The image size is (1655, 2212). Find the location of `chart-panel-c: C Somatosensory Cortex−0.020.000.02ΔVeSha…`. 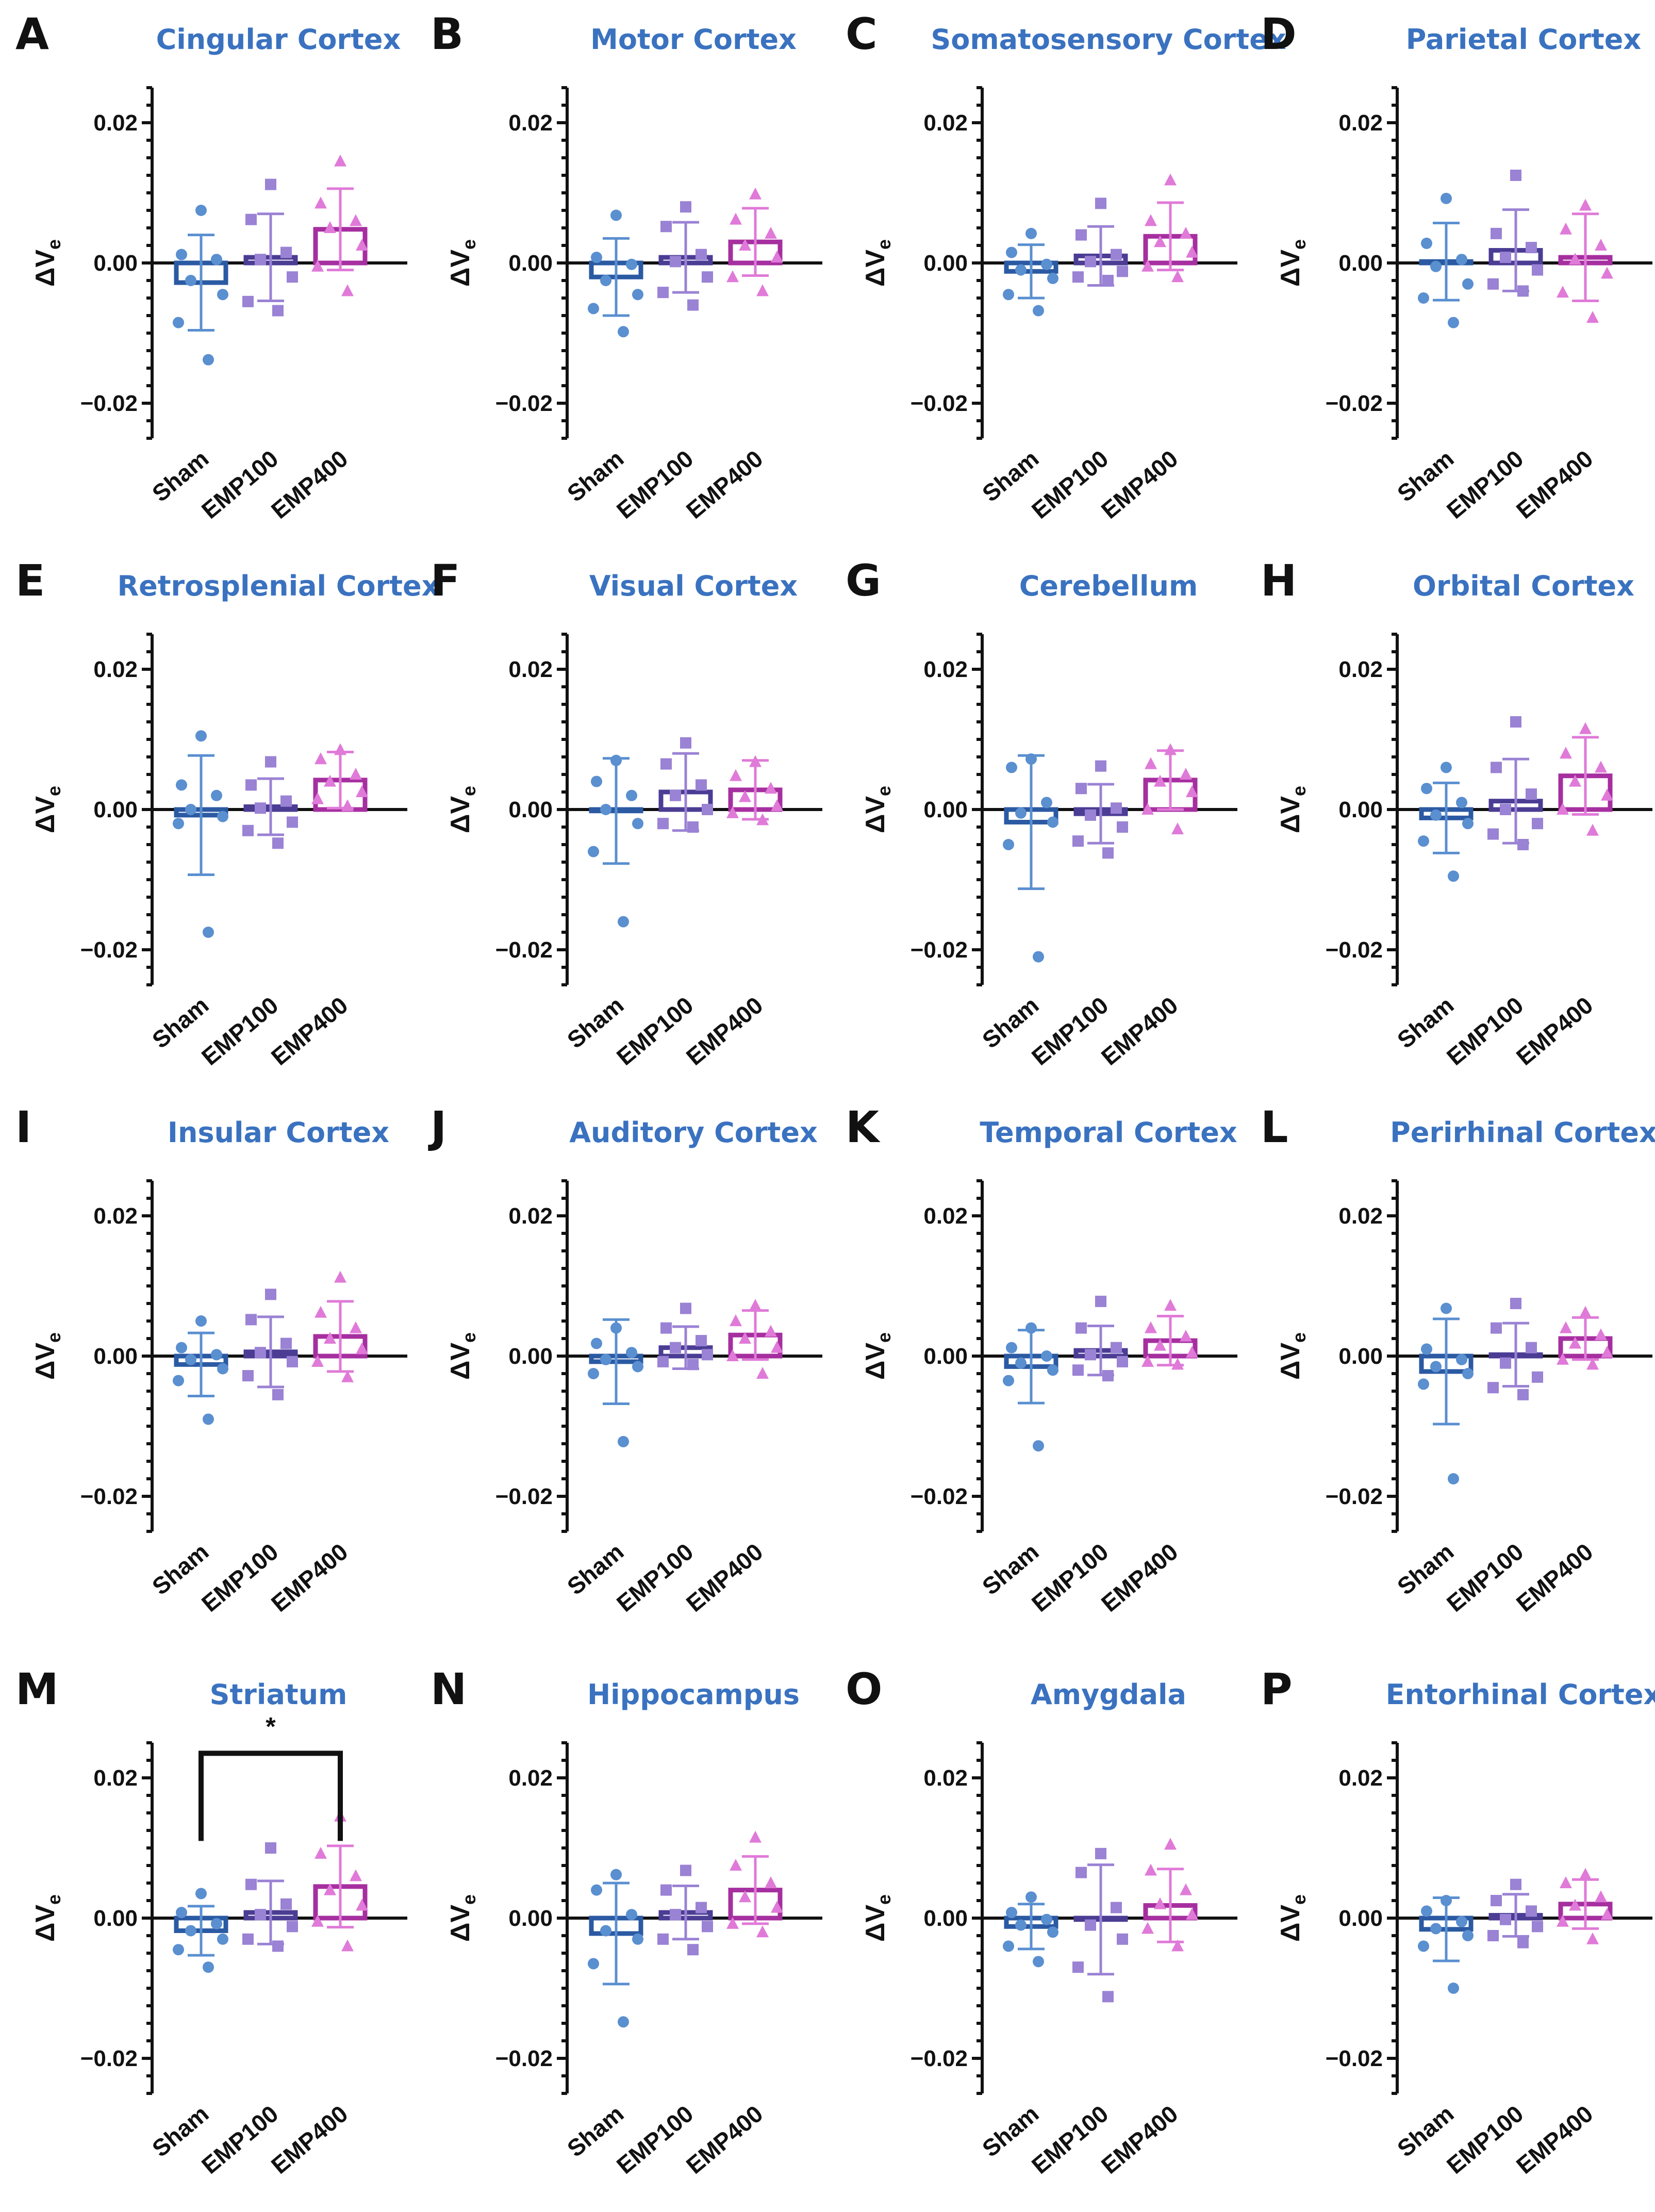

chart-panel-c: C Somatosensory Cortex−0.020.000.02ΔVeSha… is located at coordinates (1066, 266).